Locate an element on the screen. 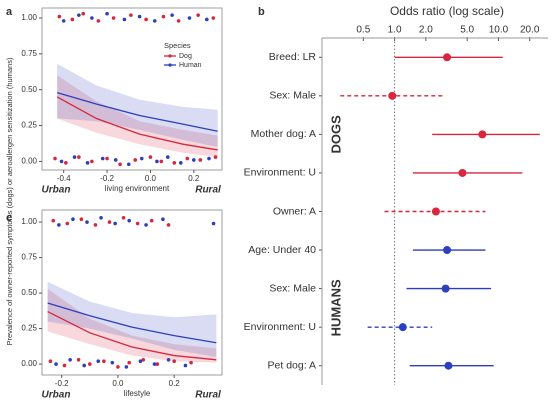 Image resolution: width=553 pixels, height=414 pixels. group-label: DOGS is located at coordinates (335, 134).